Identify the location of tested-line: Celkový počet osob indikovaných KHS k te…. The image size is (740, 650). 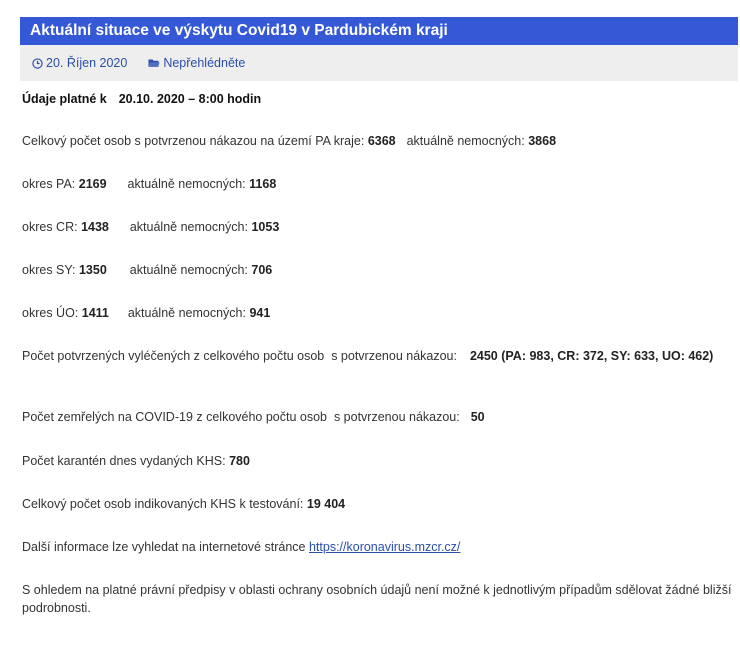
(378, 504).